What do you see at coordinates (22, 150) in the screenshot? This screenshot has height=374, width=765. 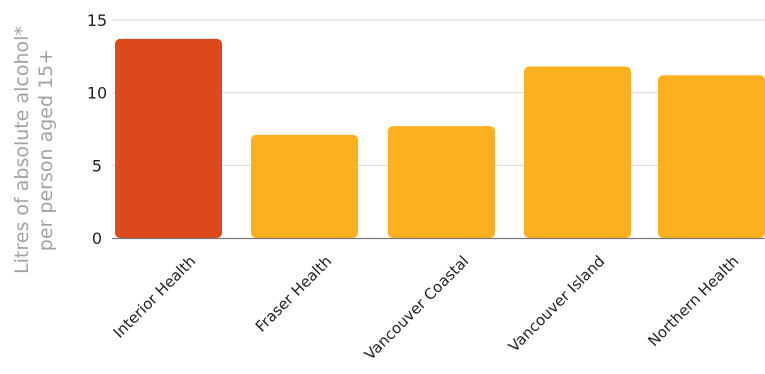 I see `y-axis-title-line-1: Litres of absolute alcohol*` at bounding box center [22, 150].